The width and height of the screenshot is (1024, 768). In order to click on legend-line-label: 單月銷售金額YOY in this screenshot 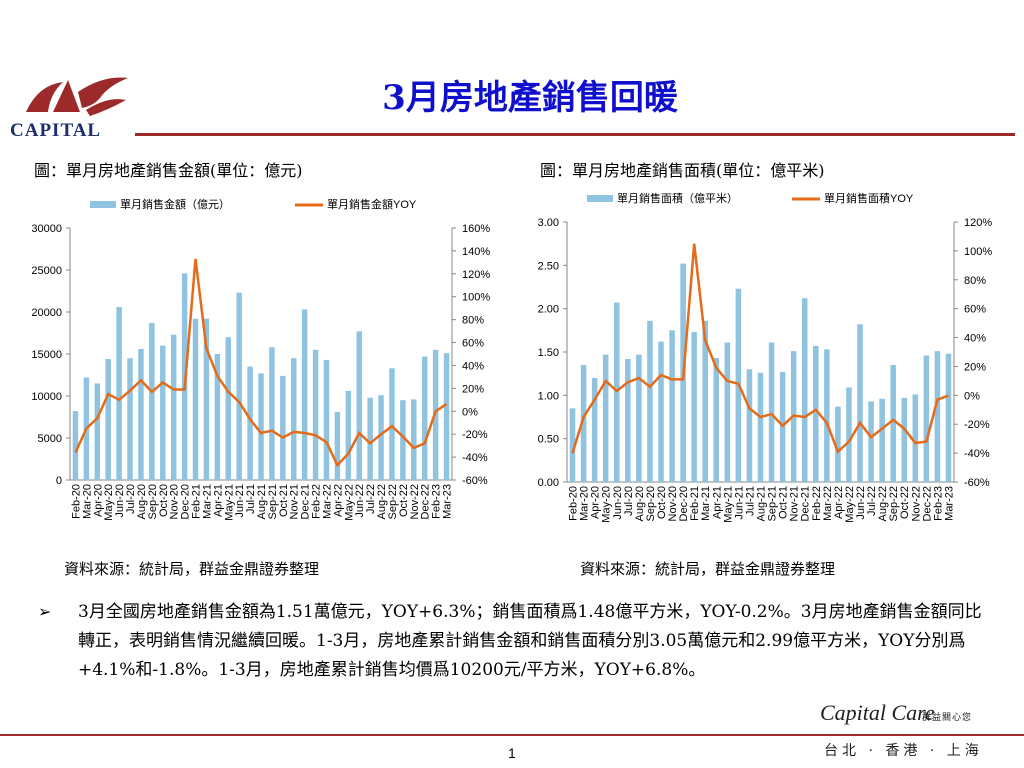, I will do `click(372, 204)`.